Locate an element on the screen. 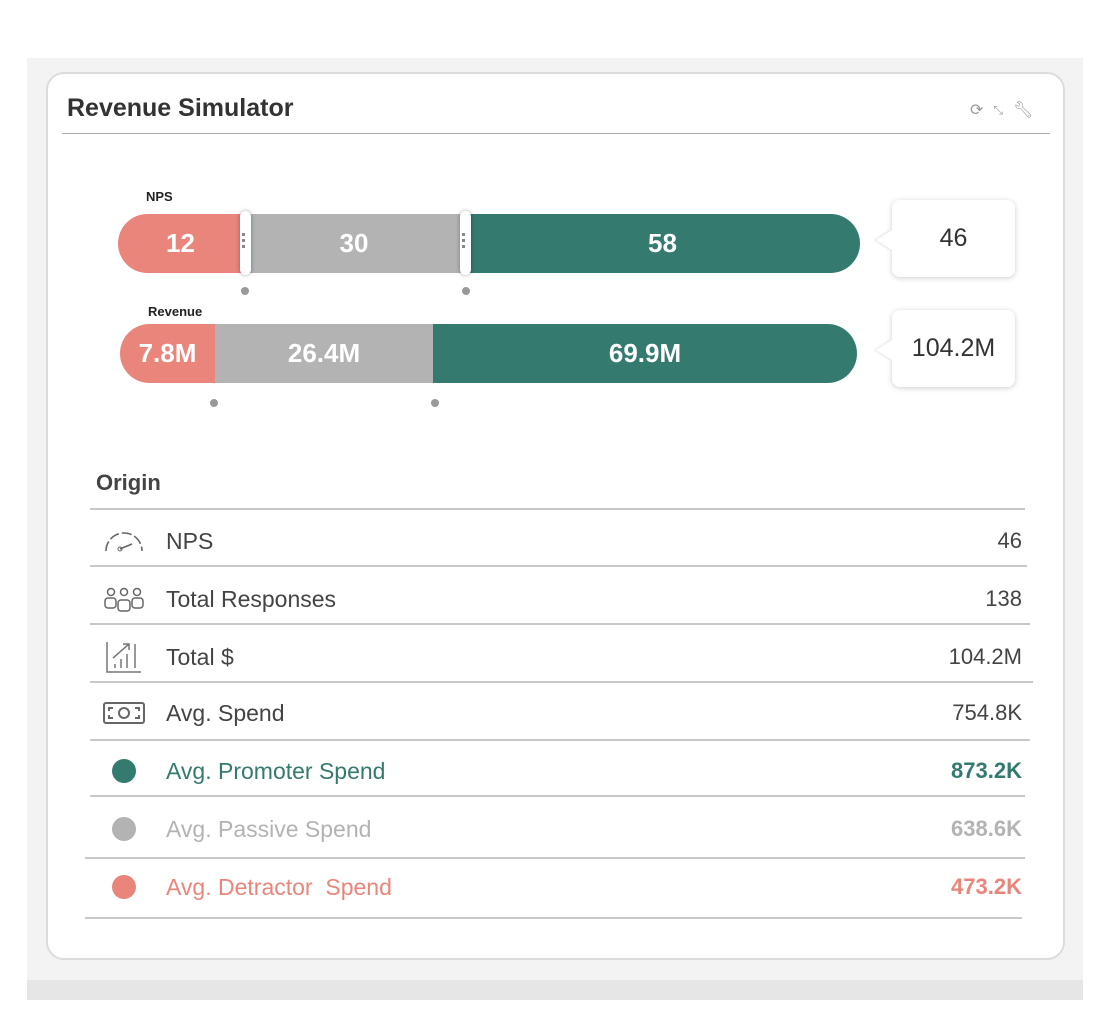 This screenshot has width=1108, height=1023. detractor-slider-handle is located at coordinates (245, 243).